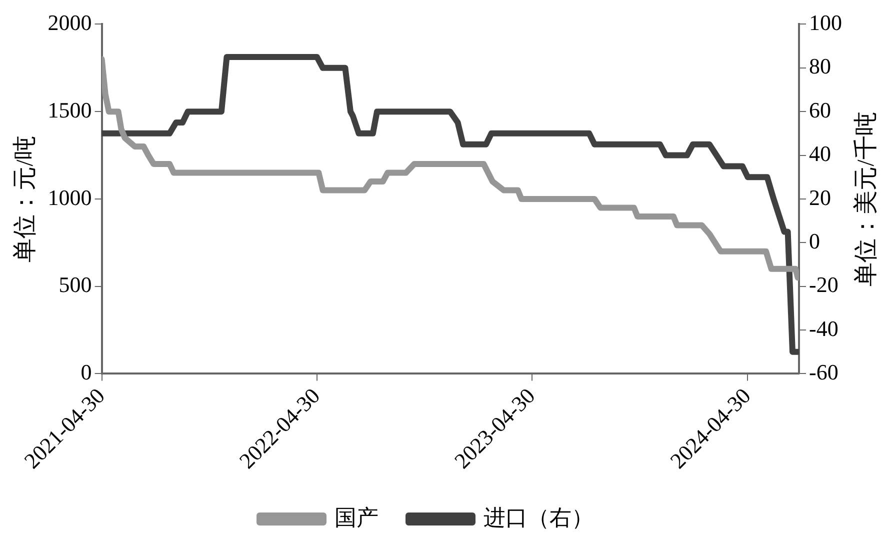 The width and height of the screenshot is (893, 548). Describe the element at coordinates (814, 241) in the screenshot. I see `y2-tick-label: 0` at that location.